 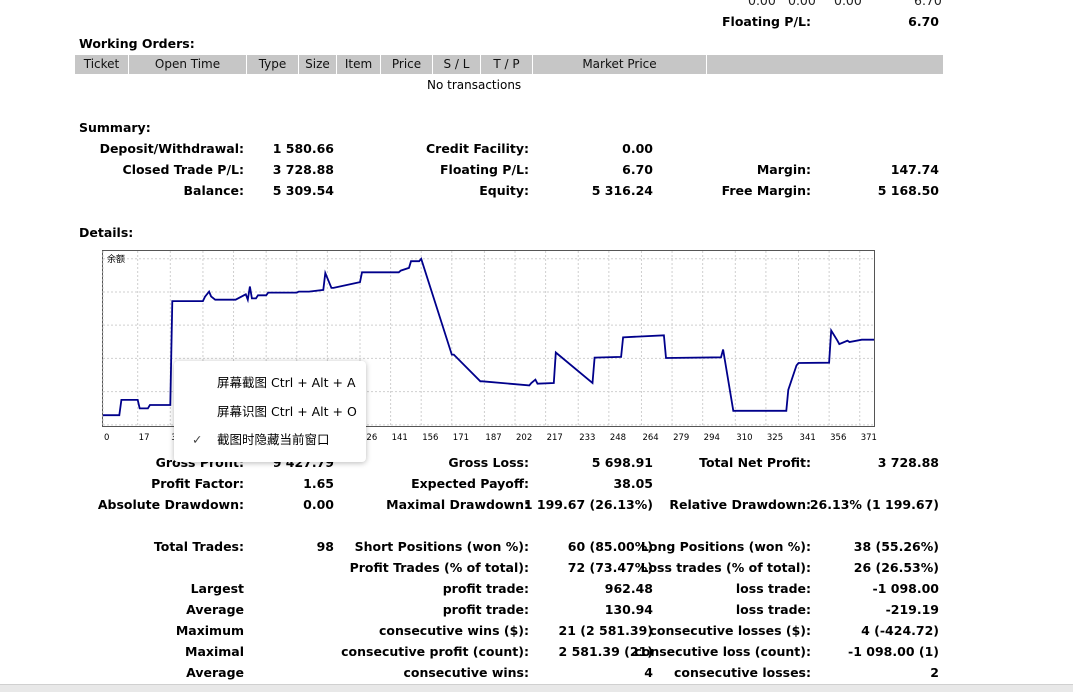 What do you see at coordinates (742, 672) in the screenshot?
I see `avg-cons-losses-label: consecutive losses:` at bounding box center [742, 672].